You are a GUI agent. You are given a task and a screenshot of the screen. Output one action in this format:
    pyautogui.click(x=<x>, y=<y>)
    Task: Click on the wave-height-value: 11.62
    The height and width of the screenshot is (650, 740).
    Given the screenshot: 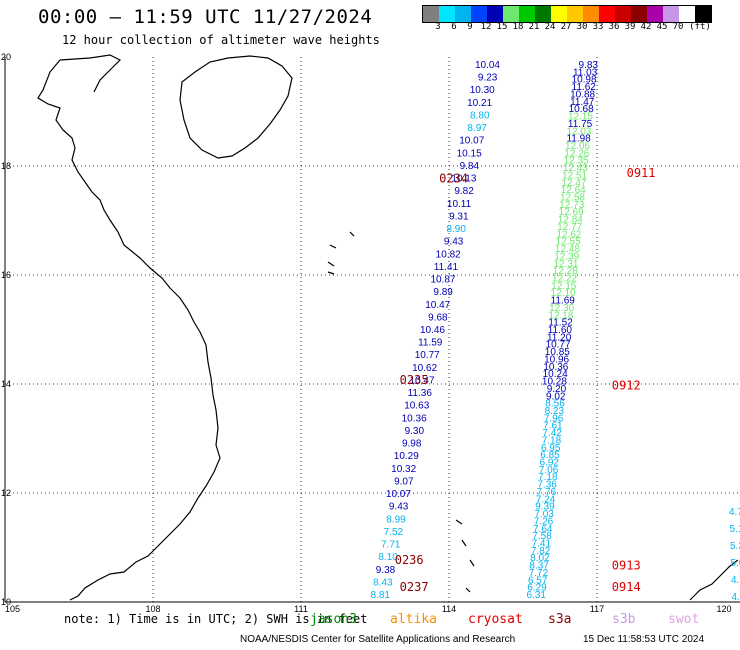 What is the action you would take?
    pyautogui.click(x=584, y=87)
    